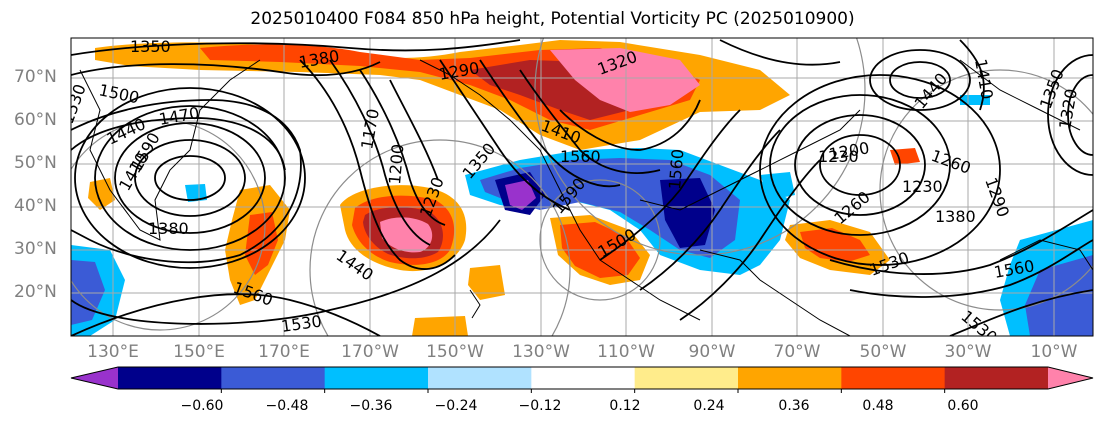 This screenshot has height=429, width=1105. Describe the element at coordinates (456, 406) in the screenshot. I see `colorbar-tick-label: −0.24` at that location.